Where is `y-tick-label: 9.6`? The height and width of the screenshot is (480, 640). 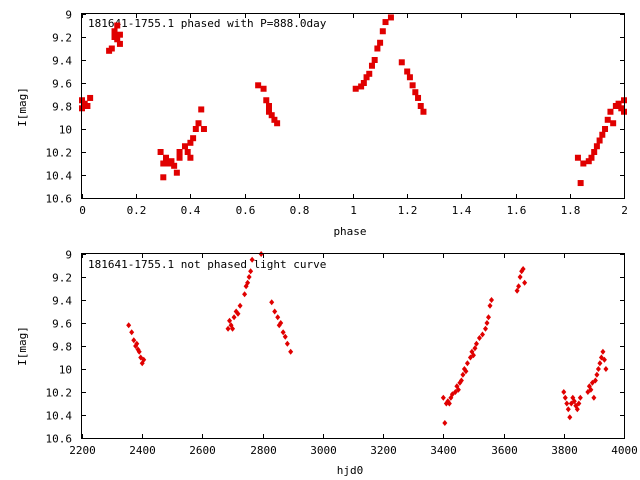
y-tick-label: 9.6 is located at coordinates (62, 84).